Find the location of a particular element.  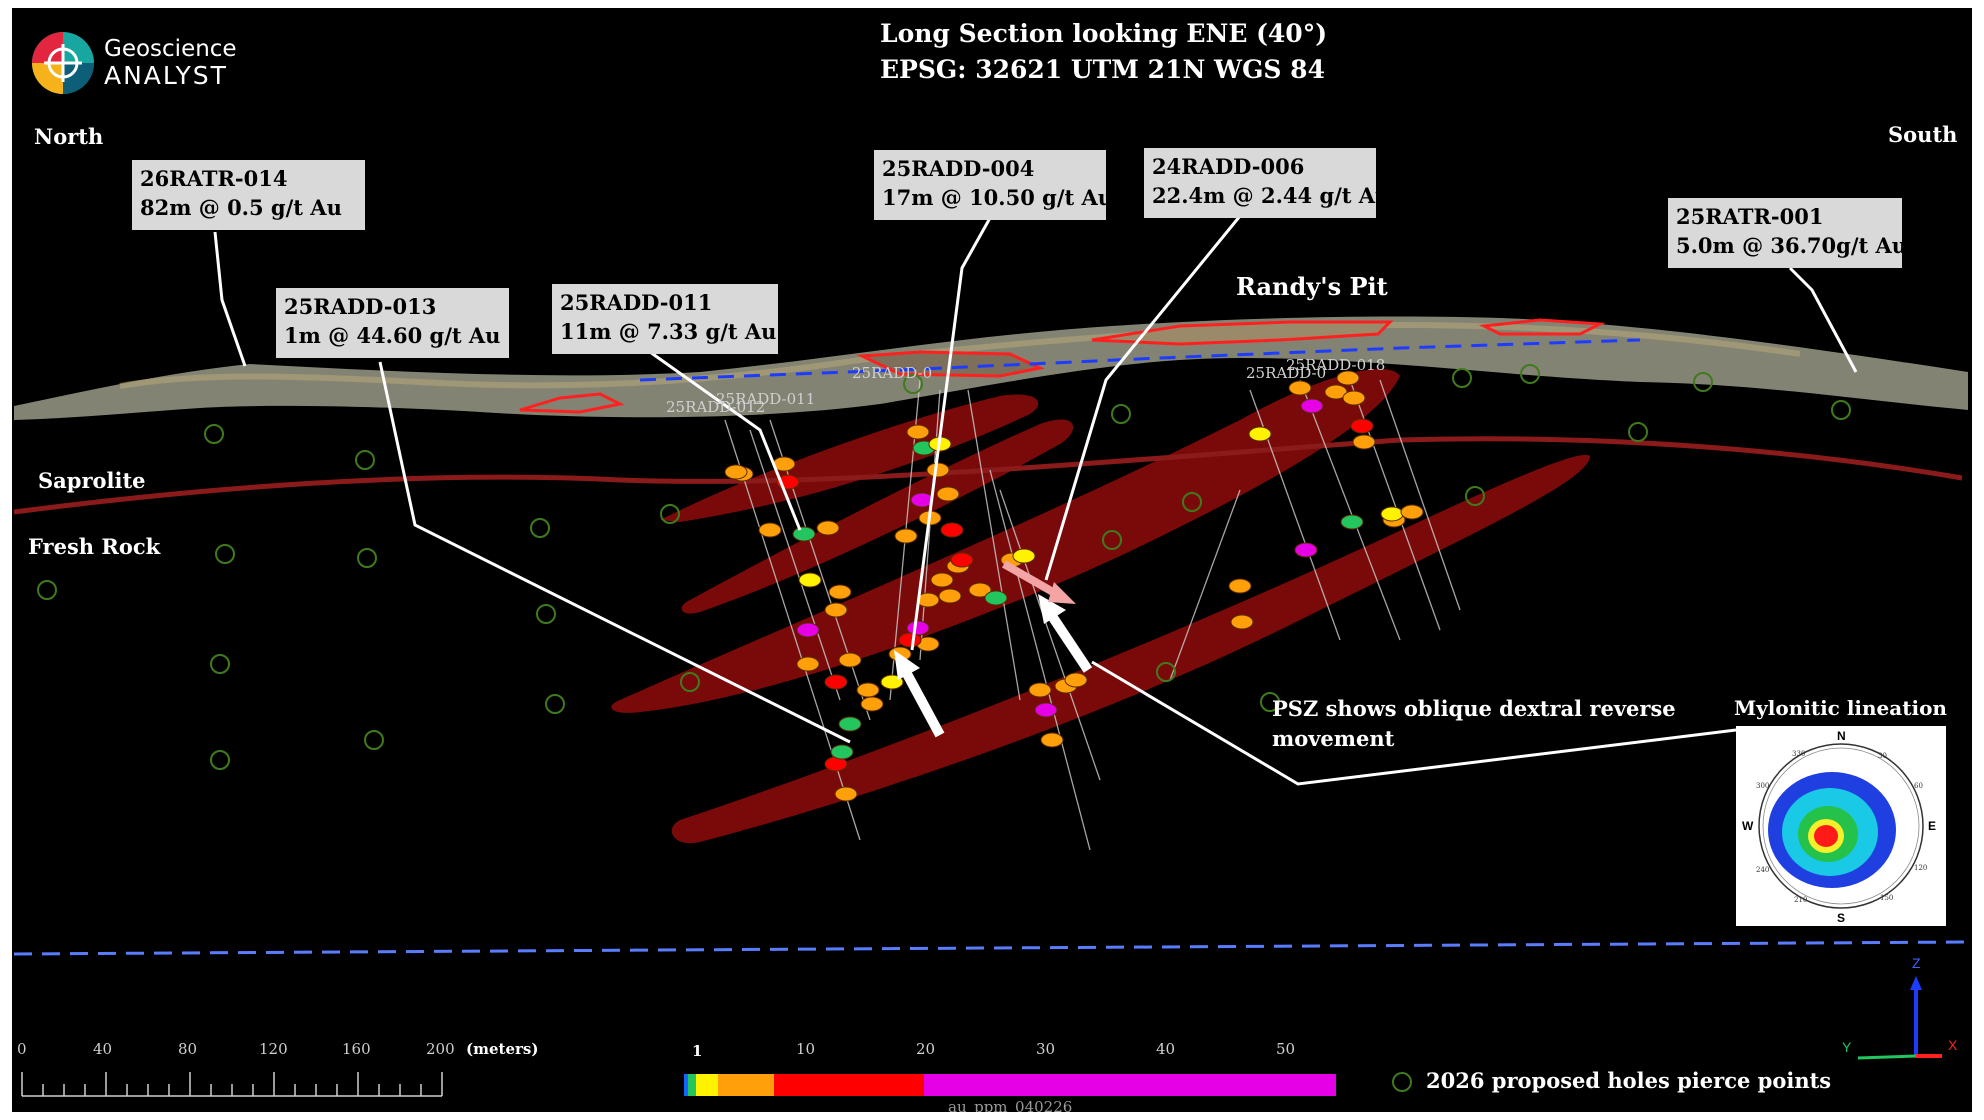

stereonet-north: N is located at coordinates (1841, 736).